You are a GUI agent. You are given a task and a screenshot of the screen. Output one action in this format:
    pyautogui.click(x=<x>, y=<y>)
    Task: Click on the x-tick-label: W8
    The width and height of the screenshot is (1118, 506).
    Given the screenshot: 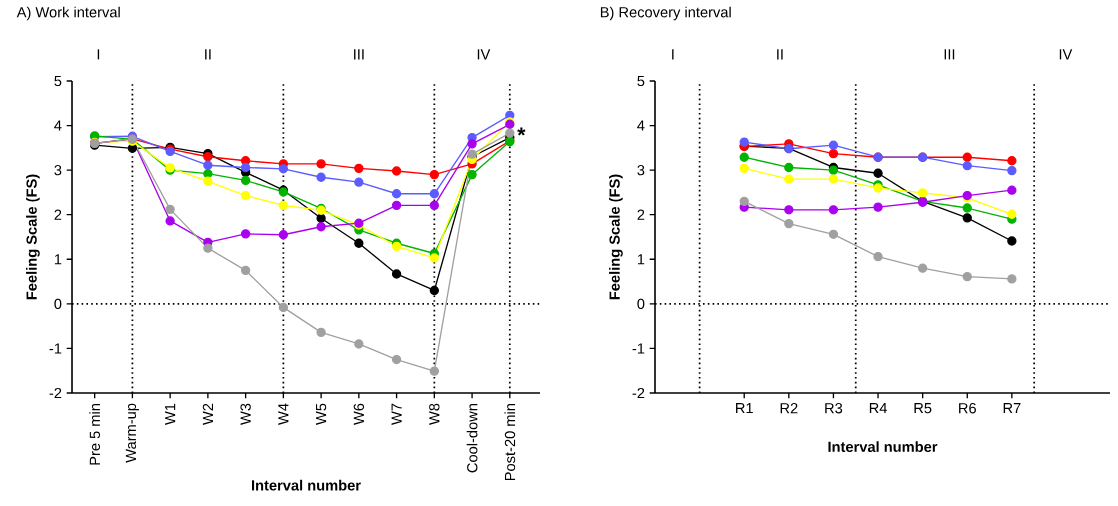 What is the action you would take?
    pyautogui.click(x=434, y=414)
    